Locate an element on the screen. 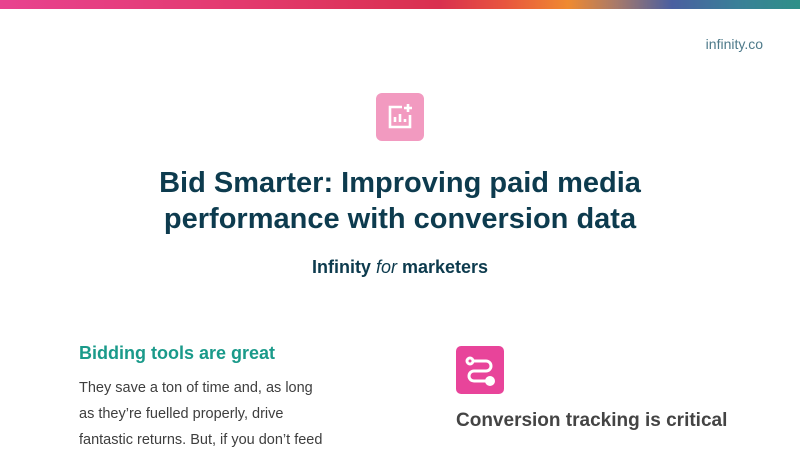  subtitle-text: Infinity is located at coordinates (343, 267).